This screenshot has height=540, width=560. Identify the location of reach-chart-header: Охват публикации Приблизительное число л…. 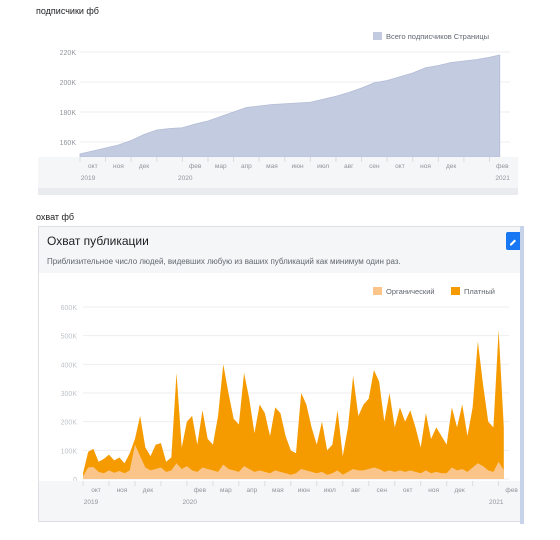
(280, 250).